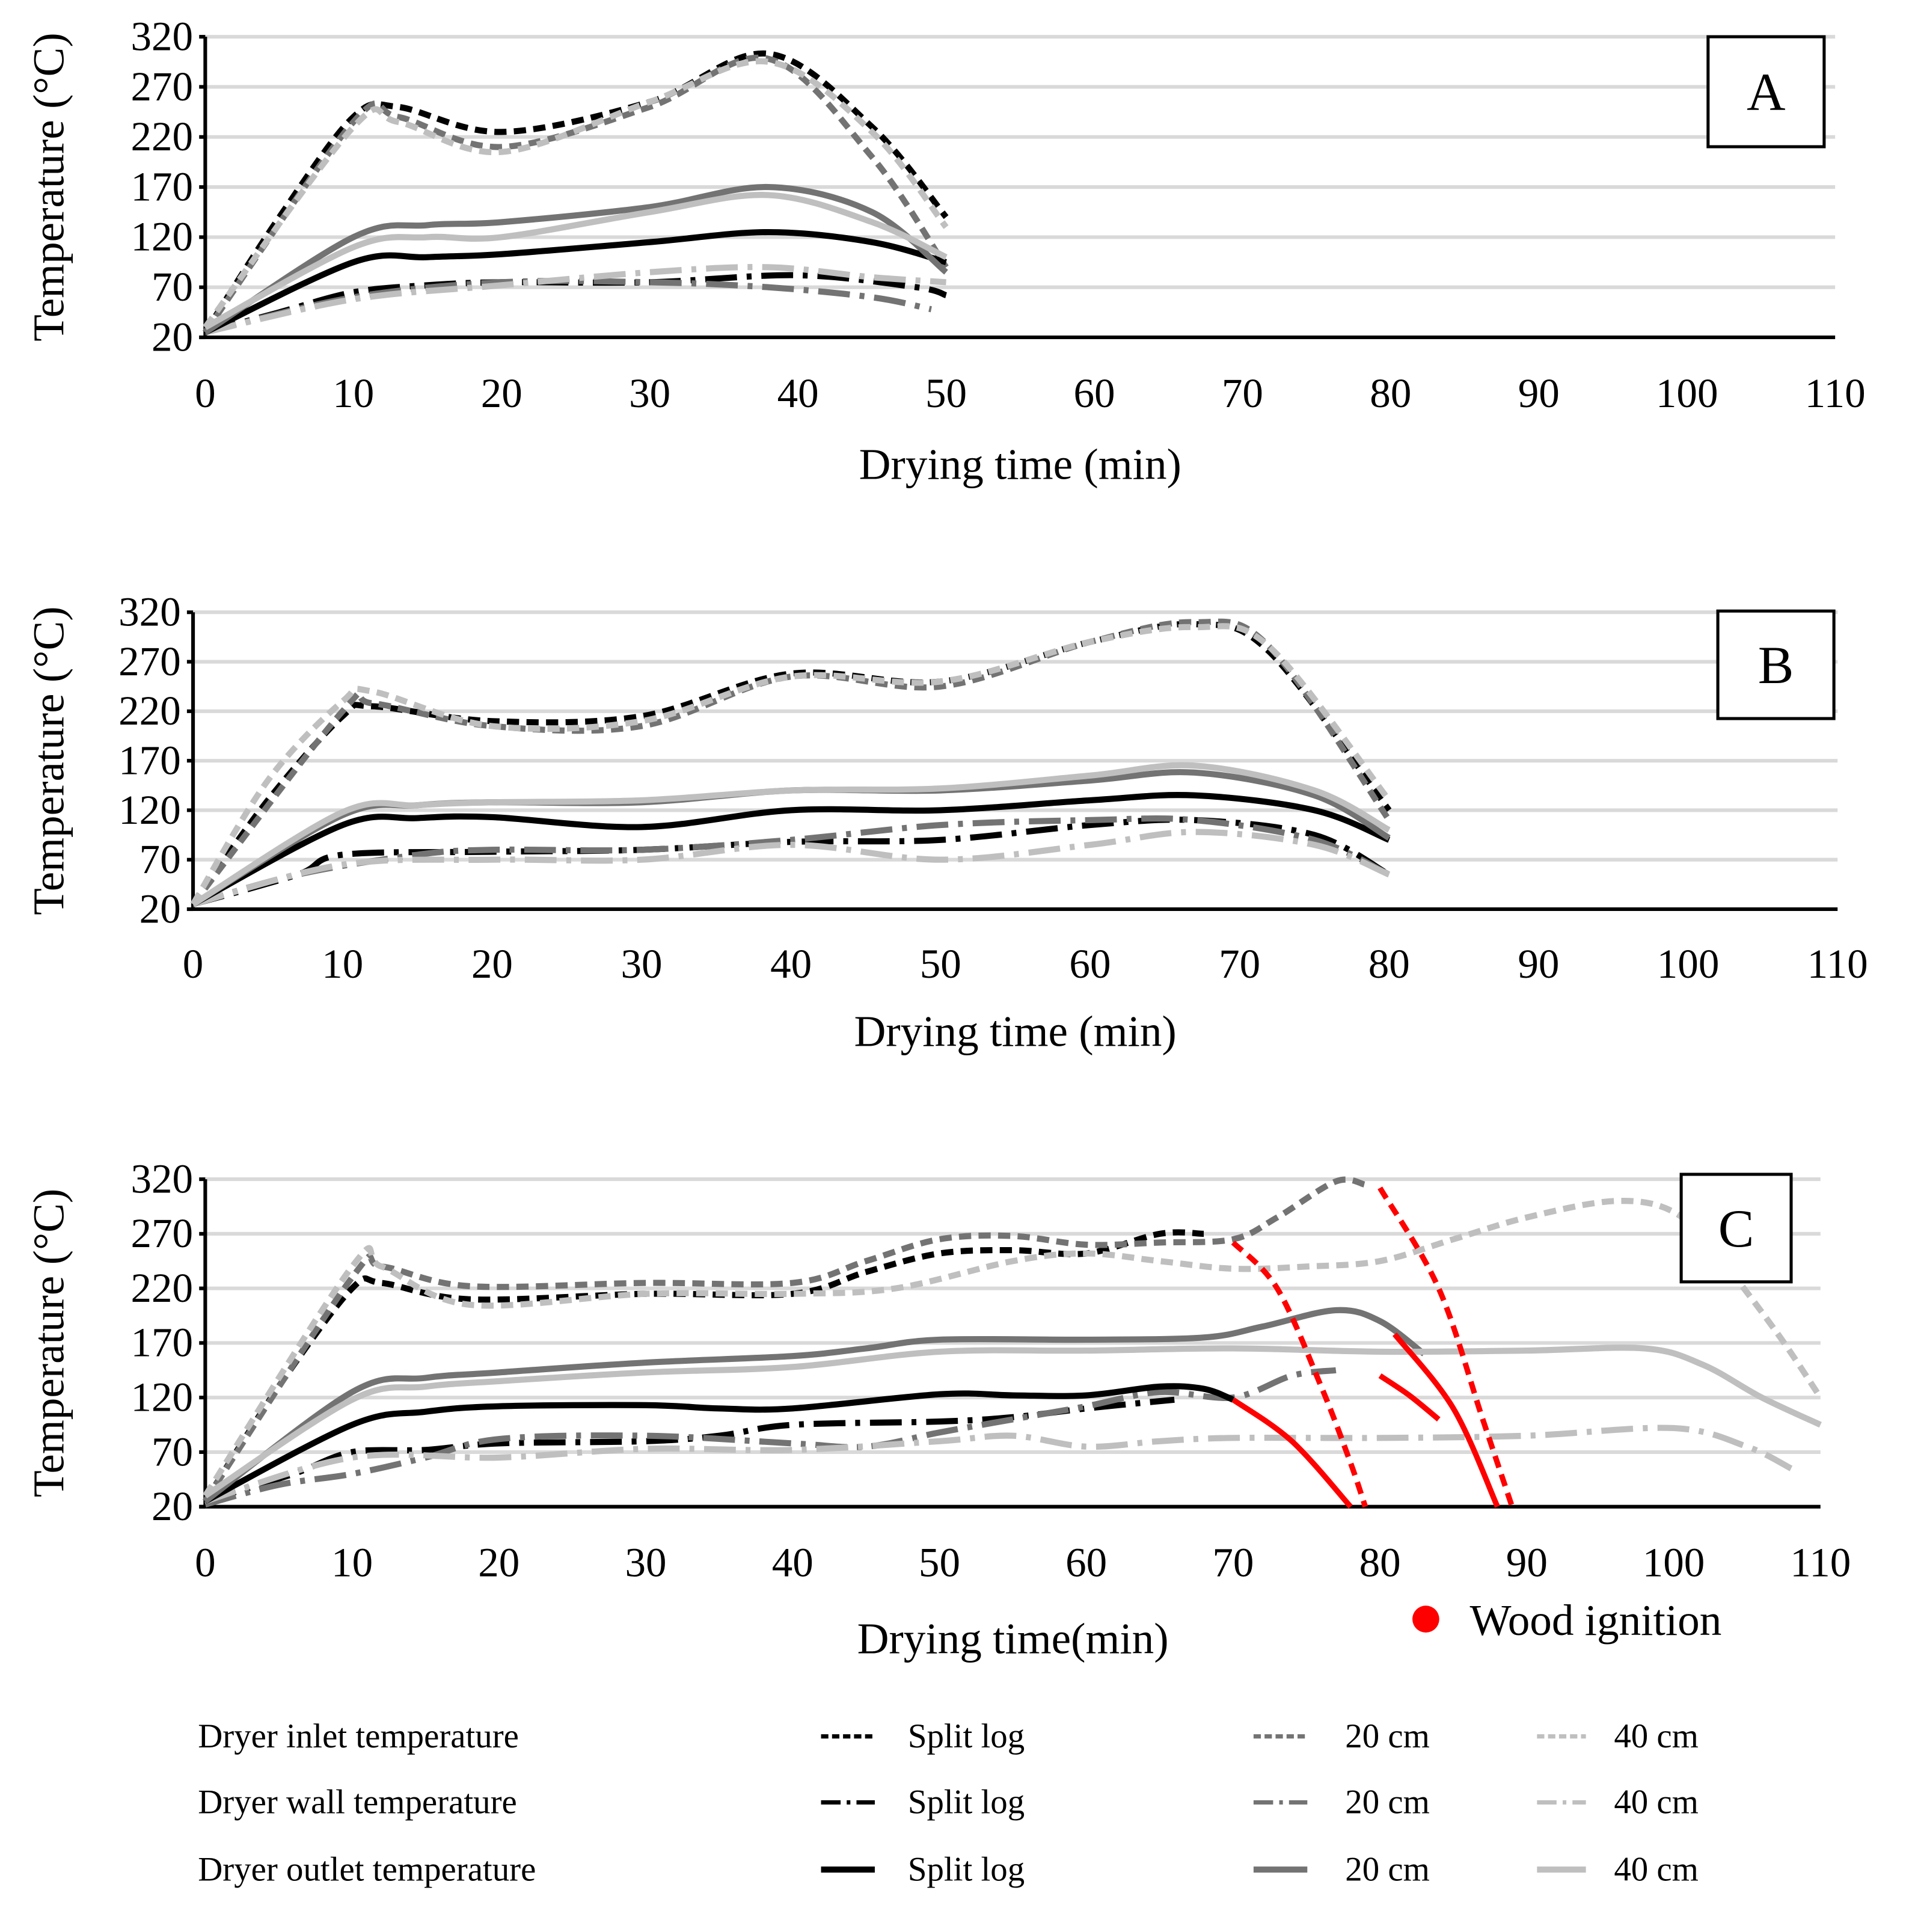 This screenshot has height=1932, width=1906. I want to click on wood-ignition-label: Wood ignition, so click(1596, 1620).